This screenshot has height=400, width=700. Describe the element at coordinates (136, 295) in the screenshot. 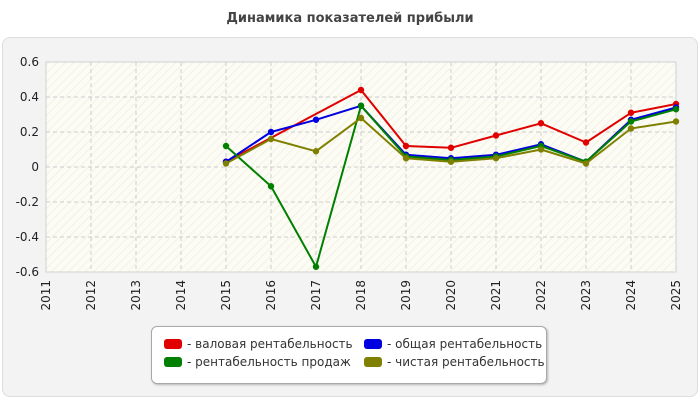

I see `x-tick-label: 2013` at that location.